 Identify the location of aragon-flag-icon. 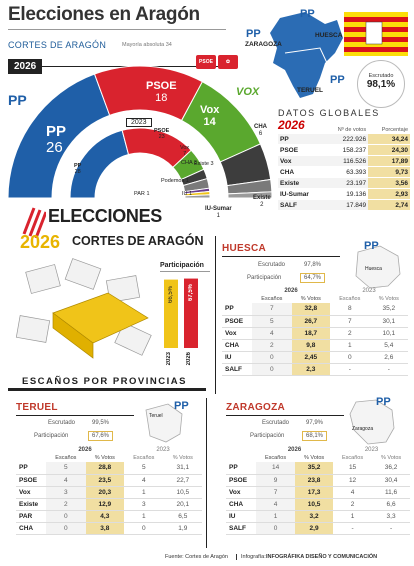
(376, 34).